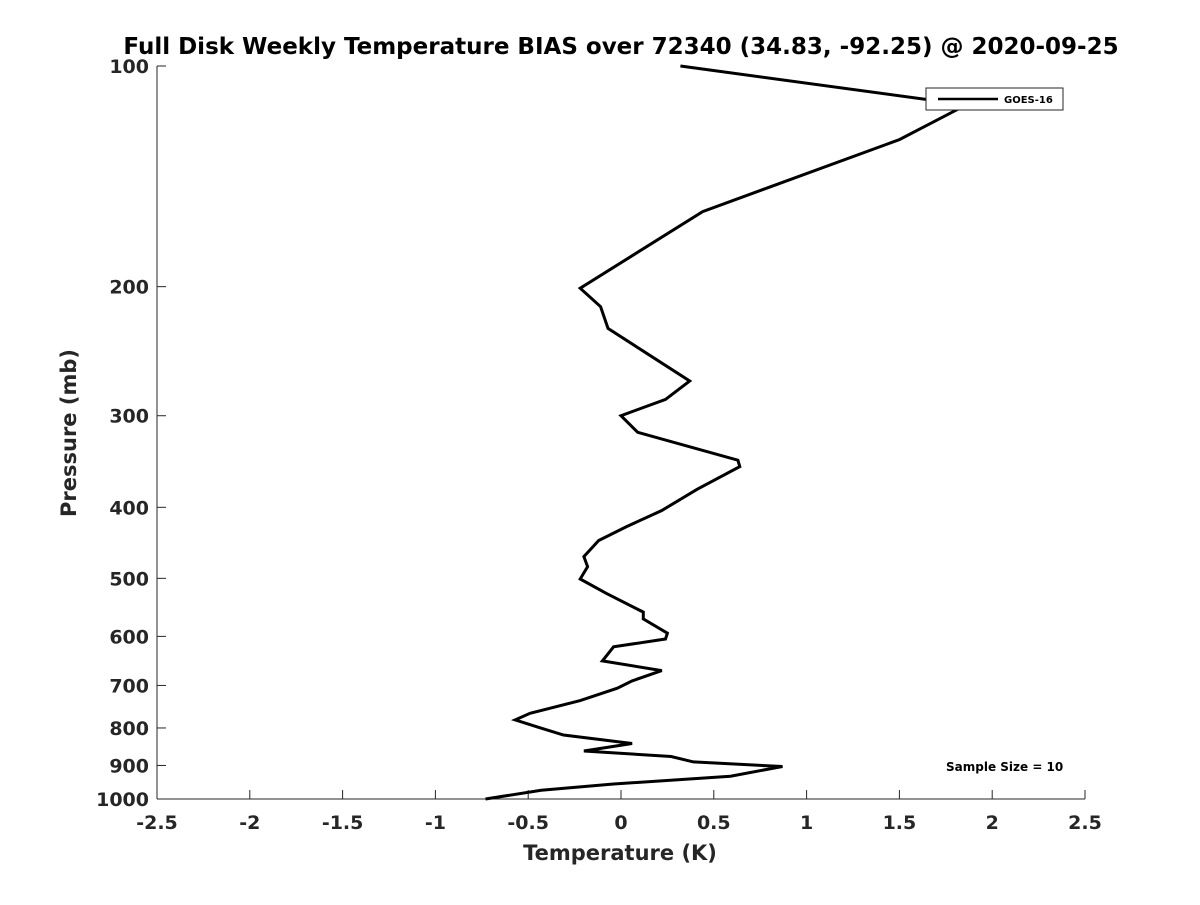 Image resolution: width=1200 pixels, height=905 pixels. I want to click on y-tick-label: 900, so click(129, 766).